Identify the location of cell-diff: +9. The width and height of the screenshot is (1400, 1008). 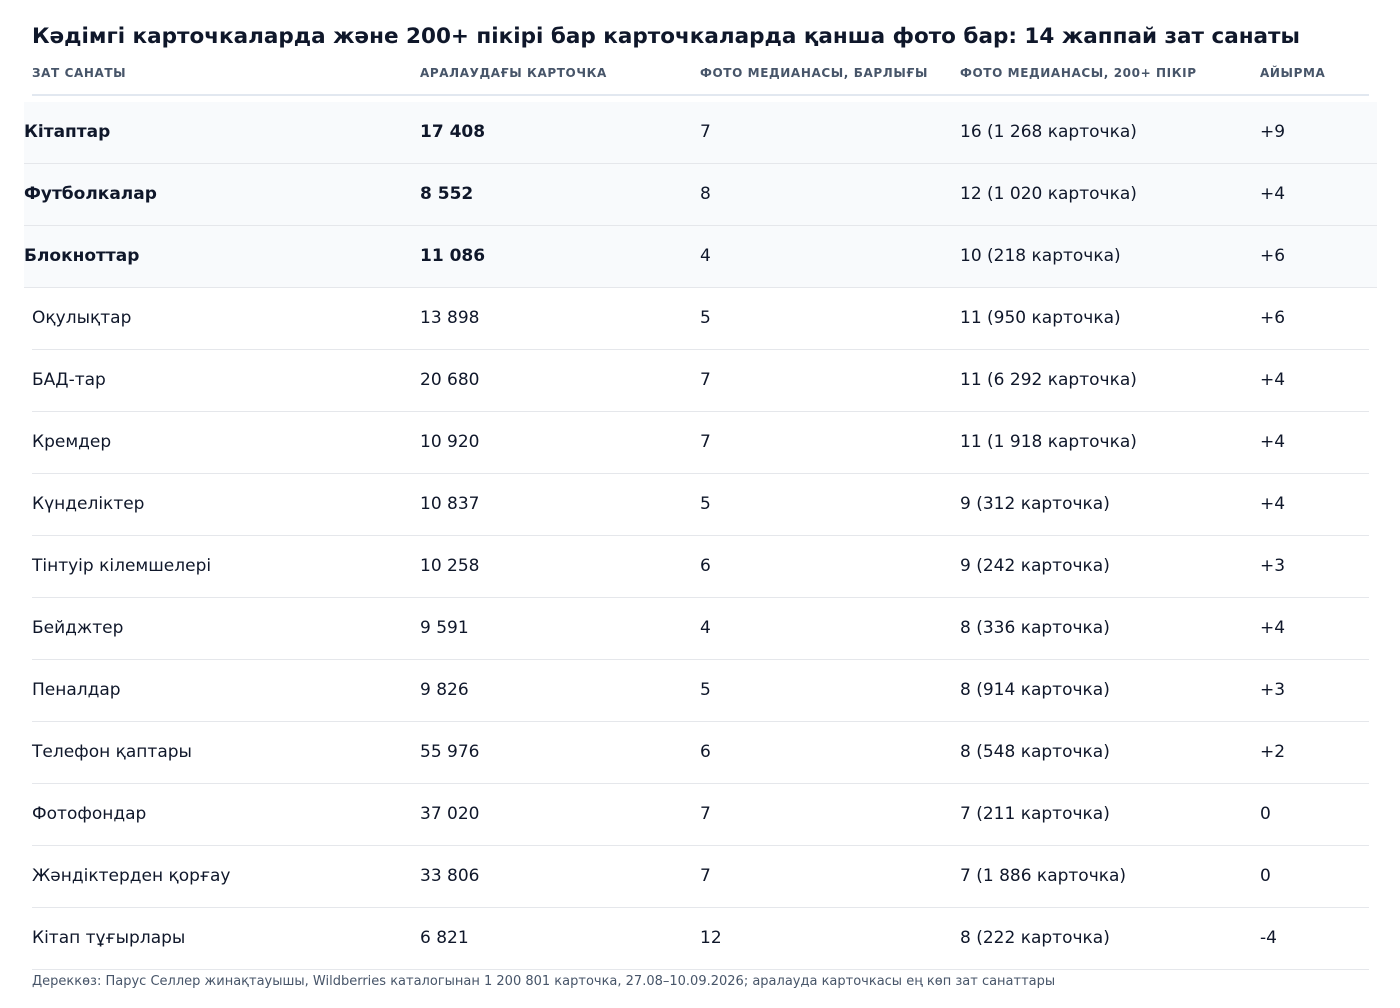
(1273, 132).